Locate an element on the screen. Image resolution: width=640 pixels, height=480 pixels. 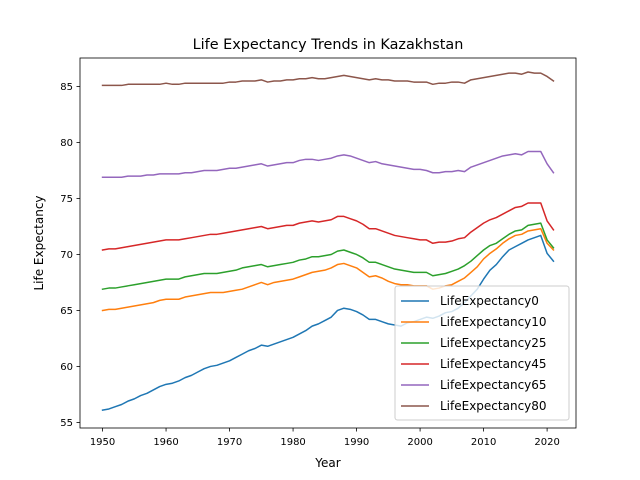
x-axis: 1950 1960 1970 1980 1990 2000 2010 2020 is located at coordinates (325, 438).